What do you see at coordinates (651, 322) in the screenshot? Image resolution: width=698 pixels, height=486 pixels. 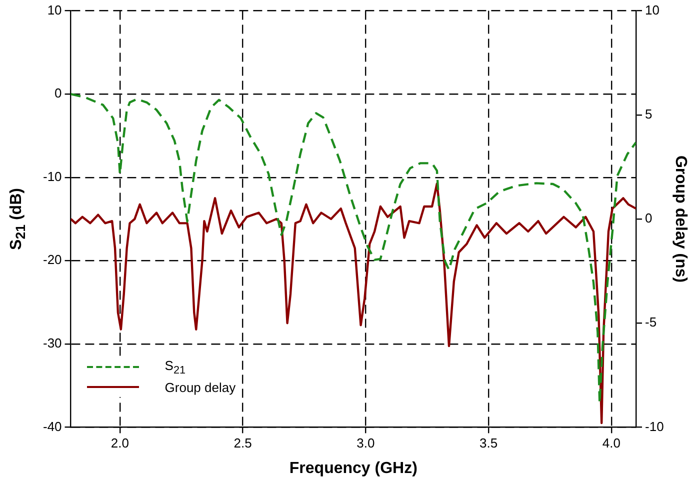 I see `y2-tick-label: -5` at bounding box center [651, 322].